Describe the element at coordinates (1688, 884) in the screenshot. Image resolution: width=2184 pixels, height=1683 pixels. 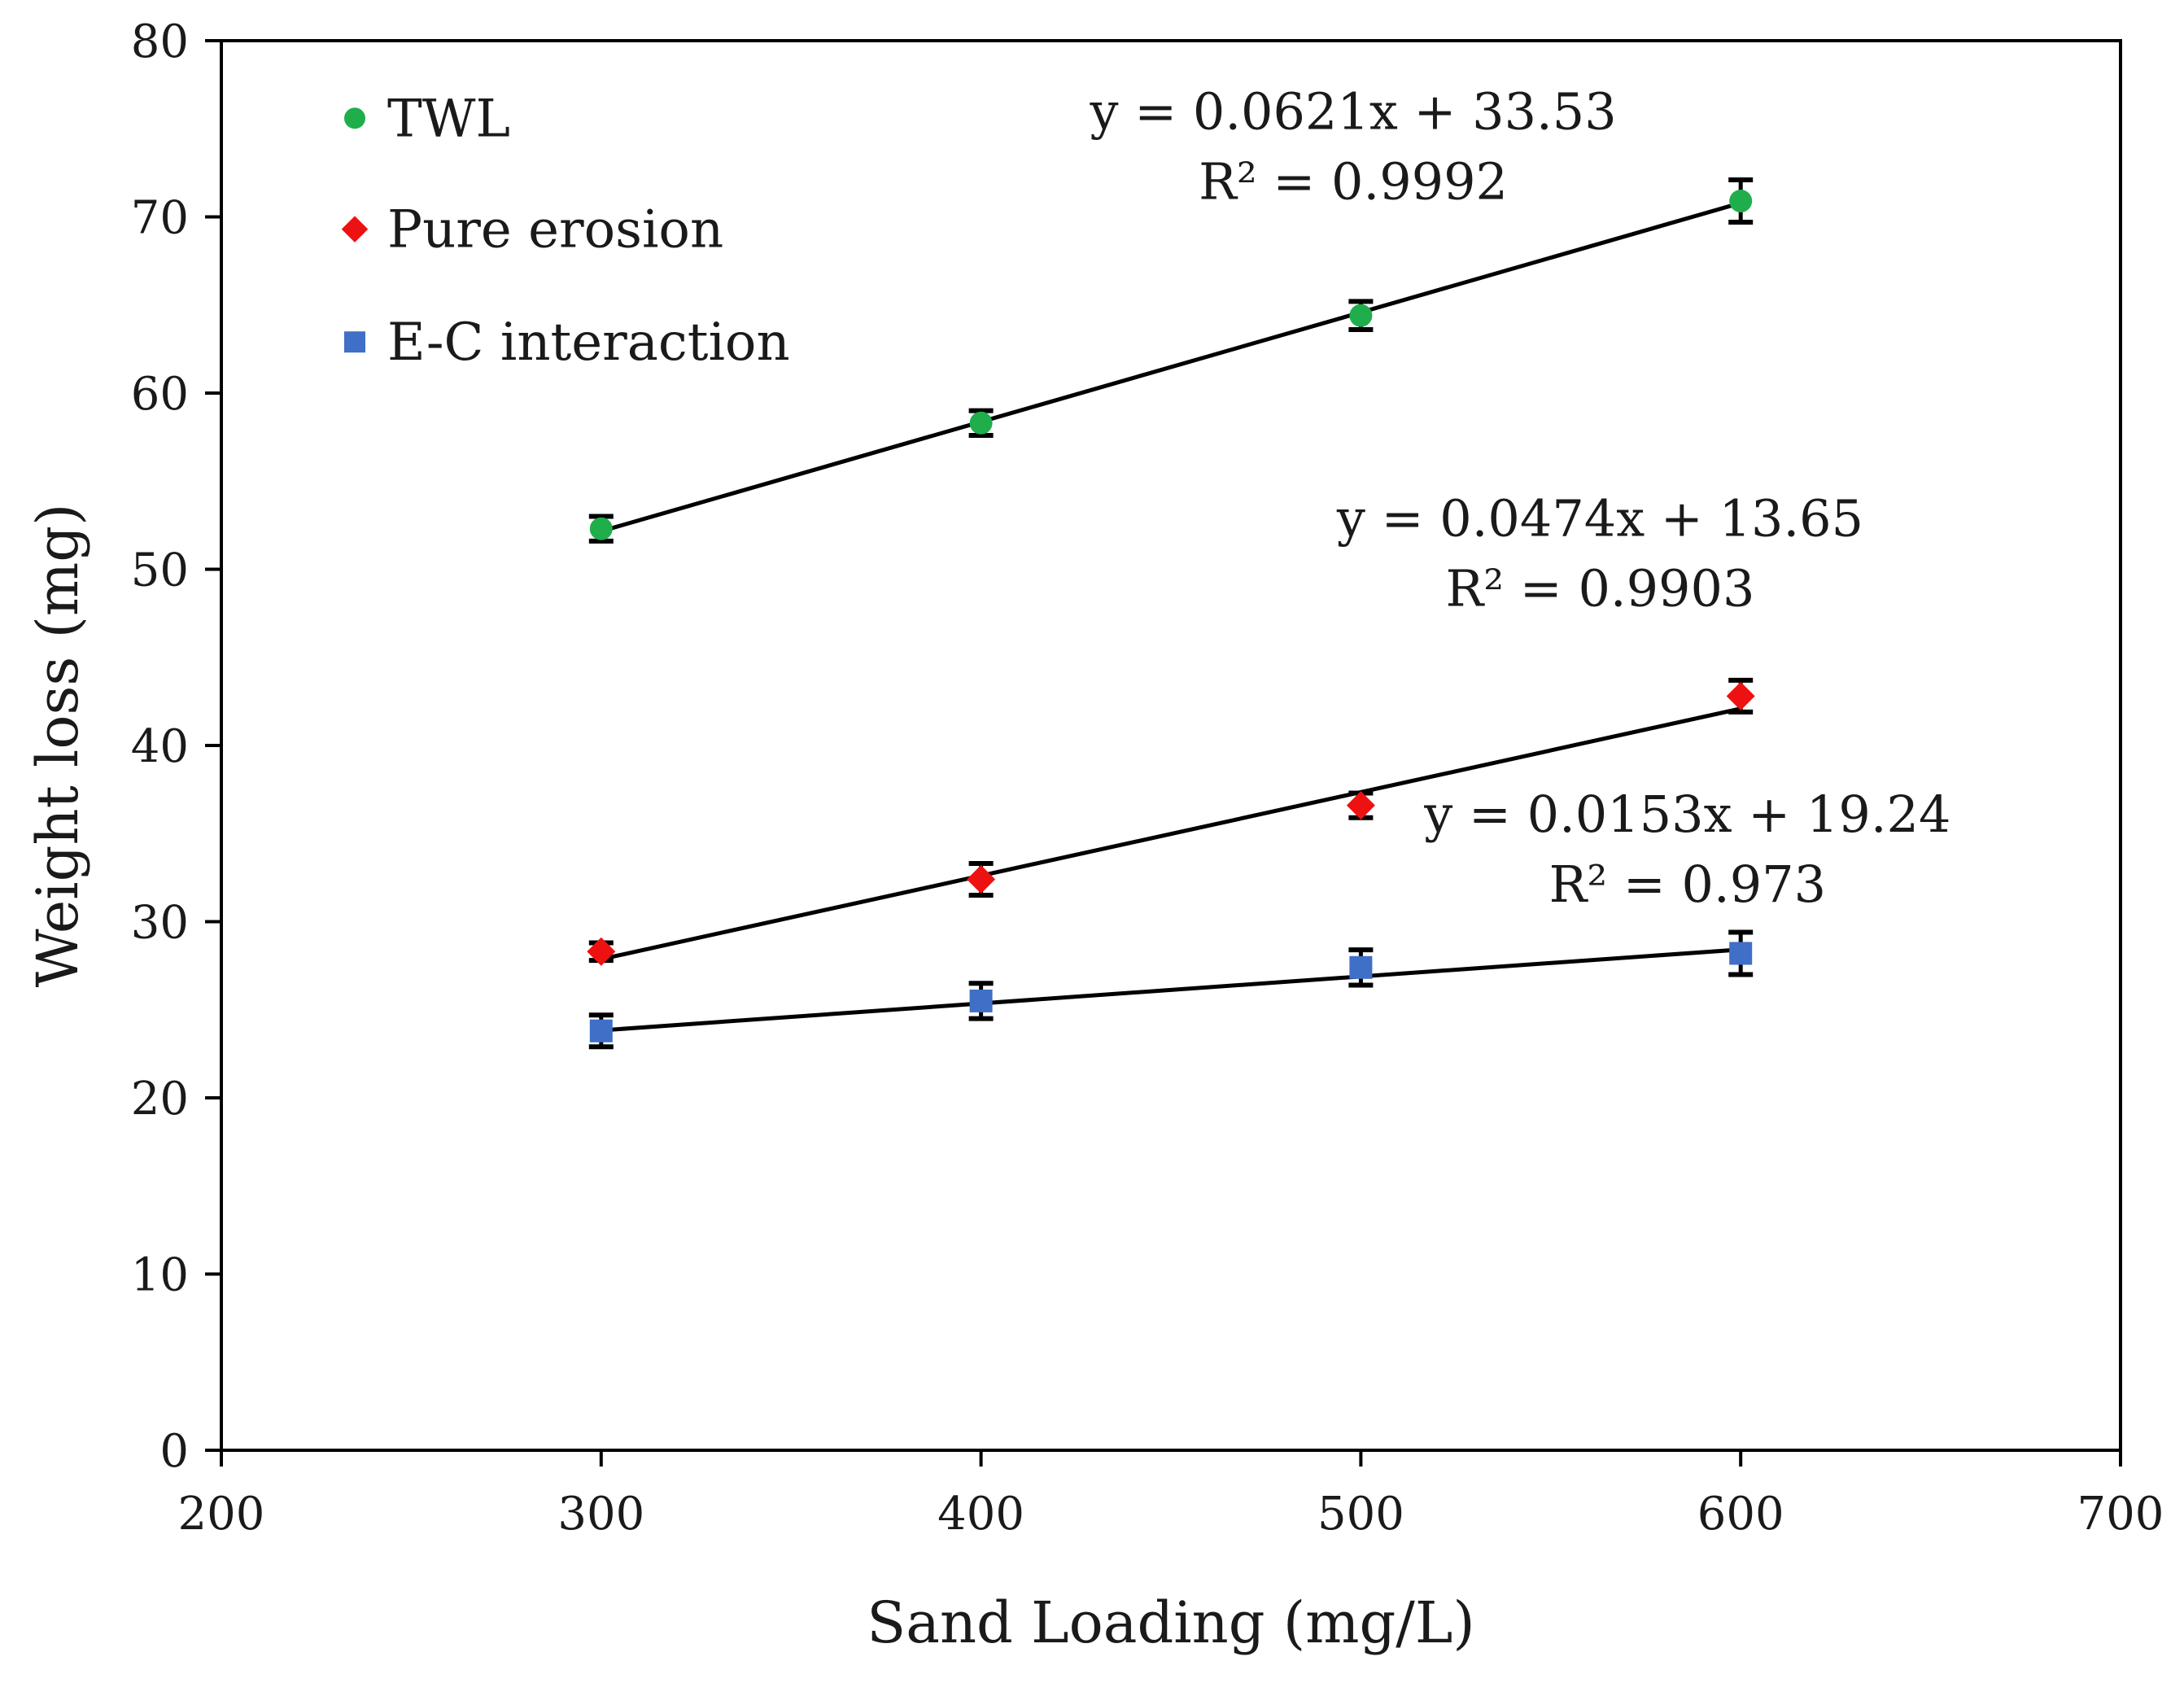
I see `trendline-r2-2: R² = 0.973` at that location.